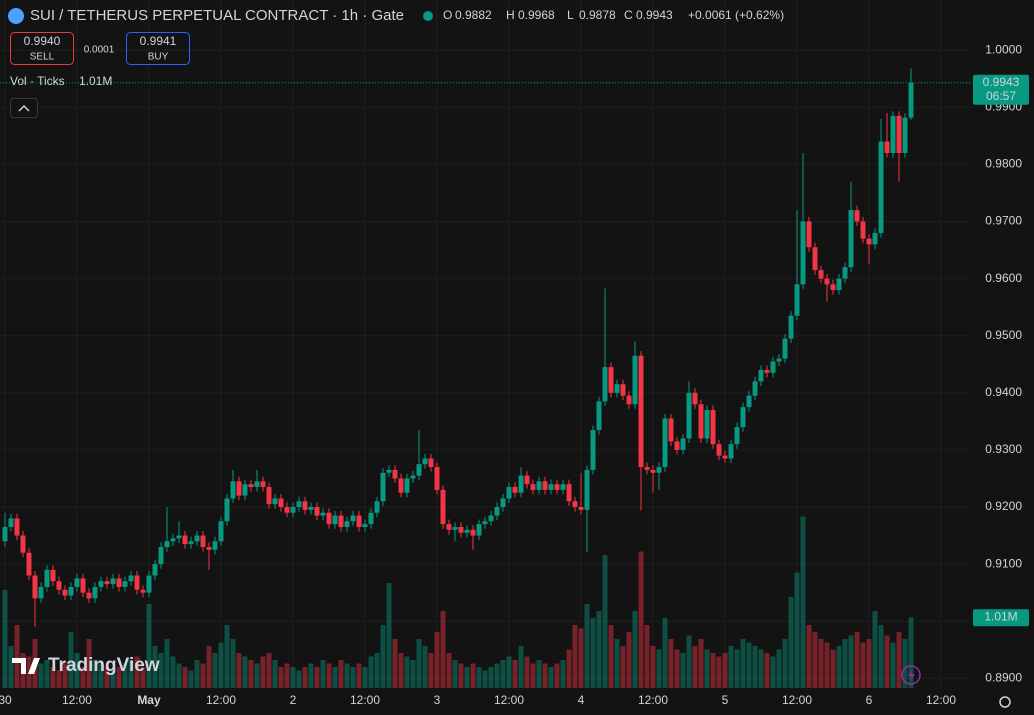 The width and height of the screenshot is (1034, 715). I want to click on buy-label: BUY, so click(158, 57).